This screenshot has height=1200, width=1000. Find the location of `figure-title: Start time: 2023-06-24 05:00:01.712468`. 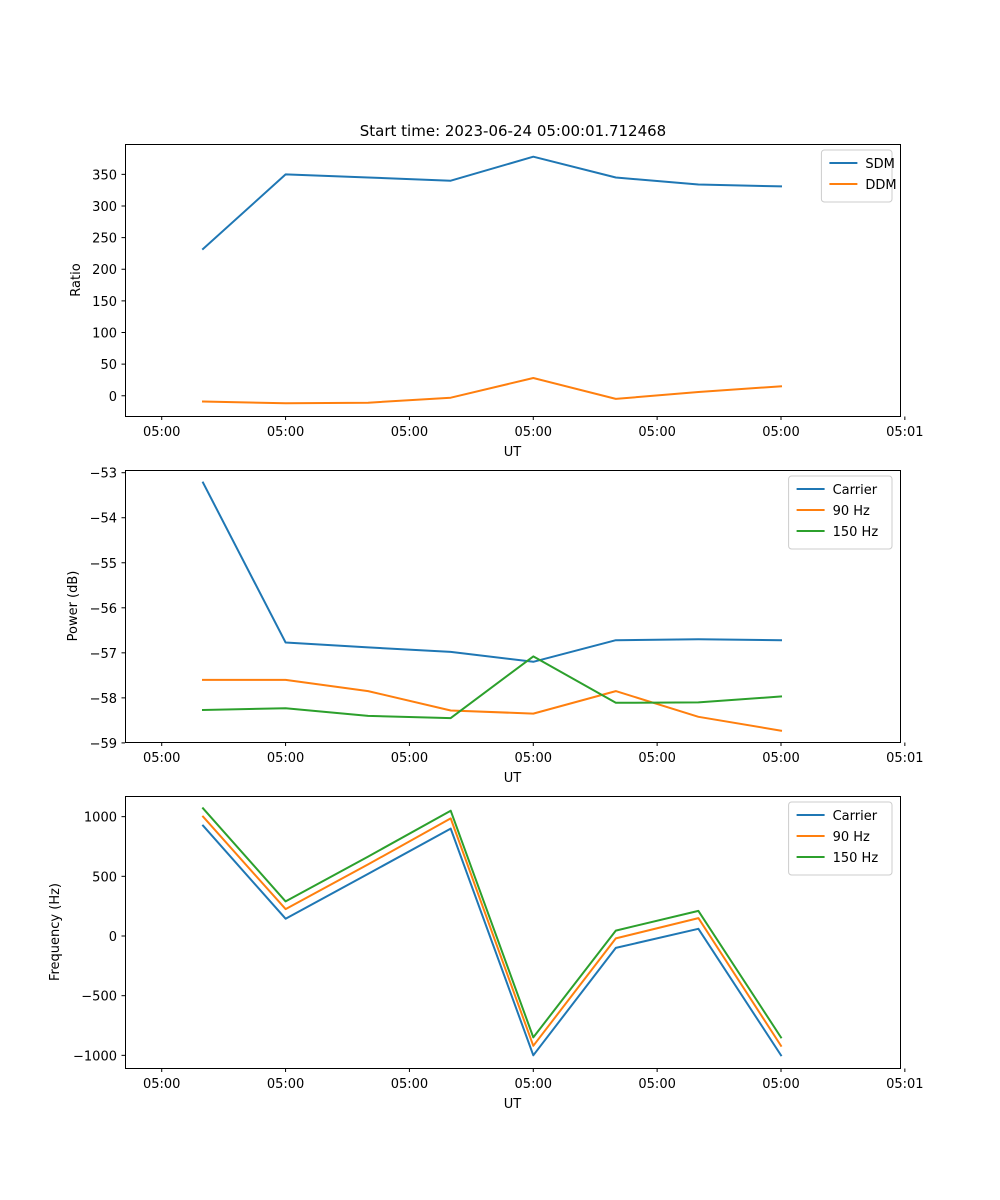

figure-title: Start time: 2023-06-24 05:00:01.712468 is located at coordinates (513, 131).